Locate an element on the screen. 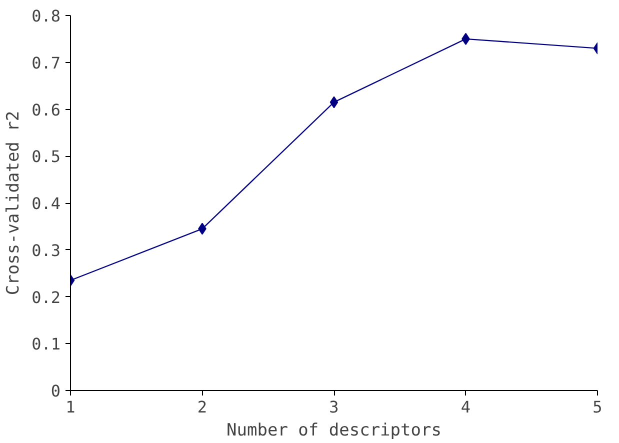 Image resolution: width=619 pixels, height=443 pixels. y-tick-label: 0.2 is located at coordinates (46, 297).